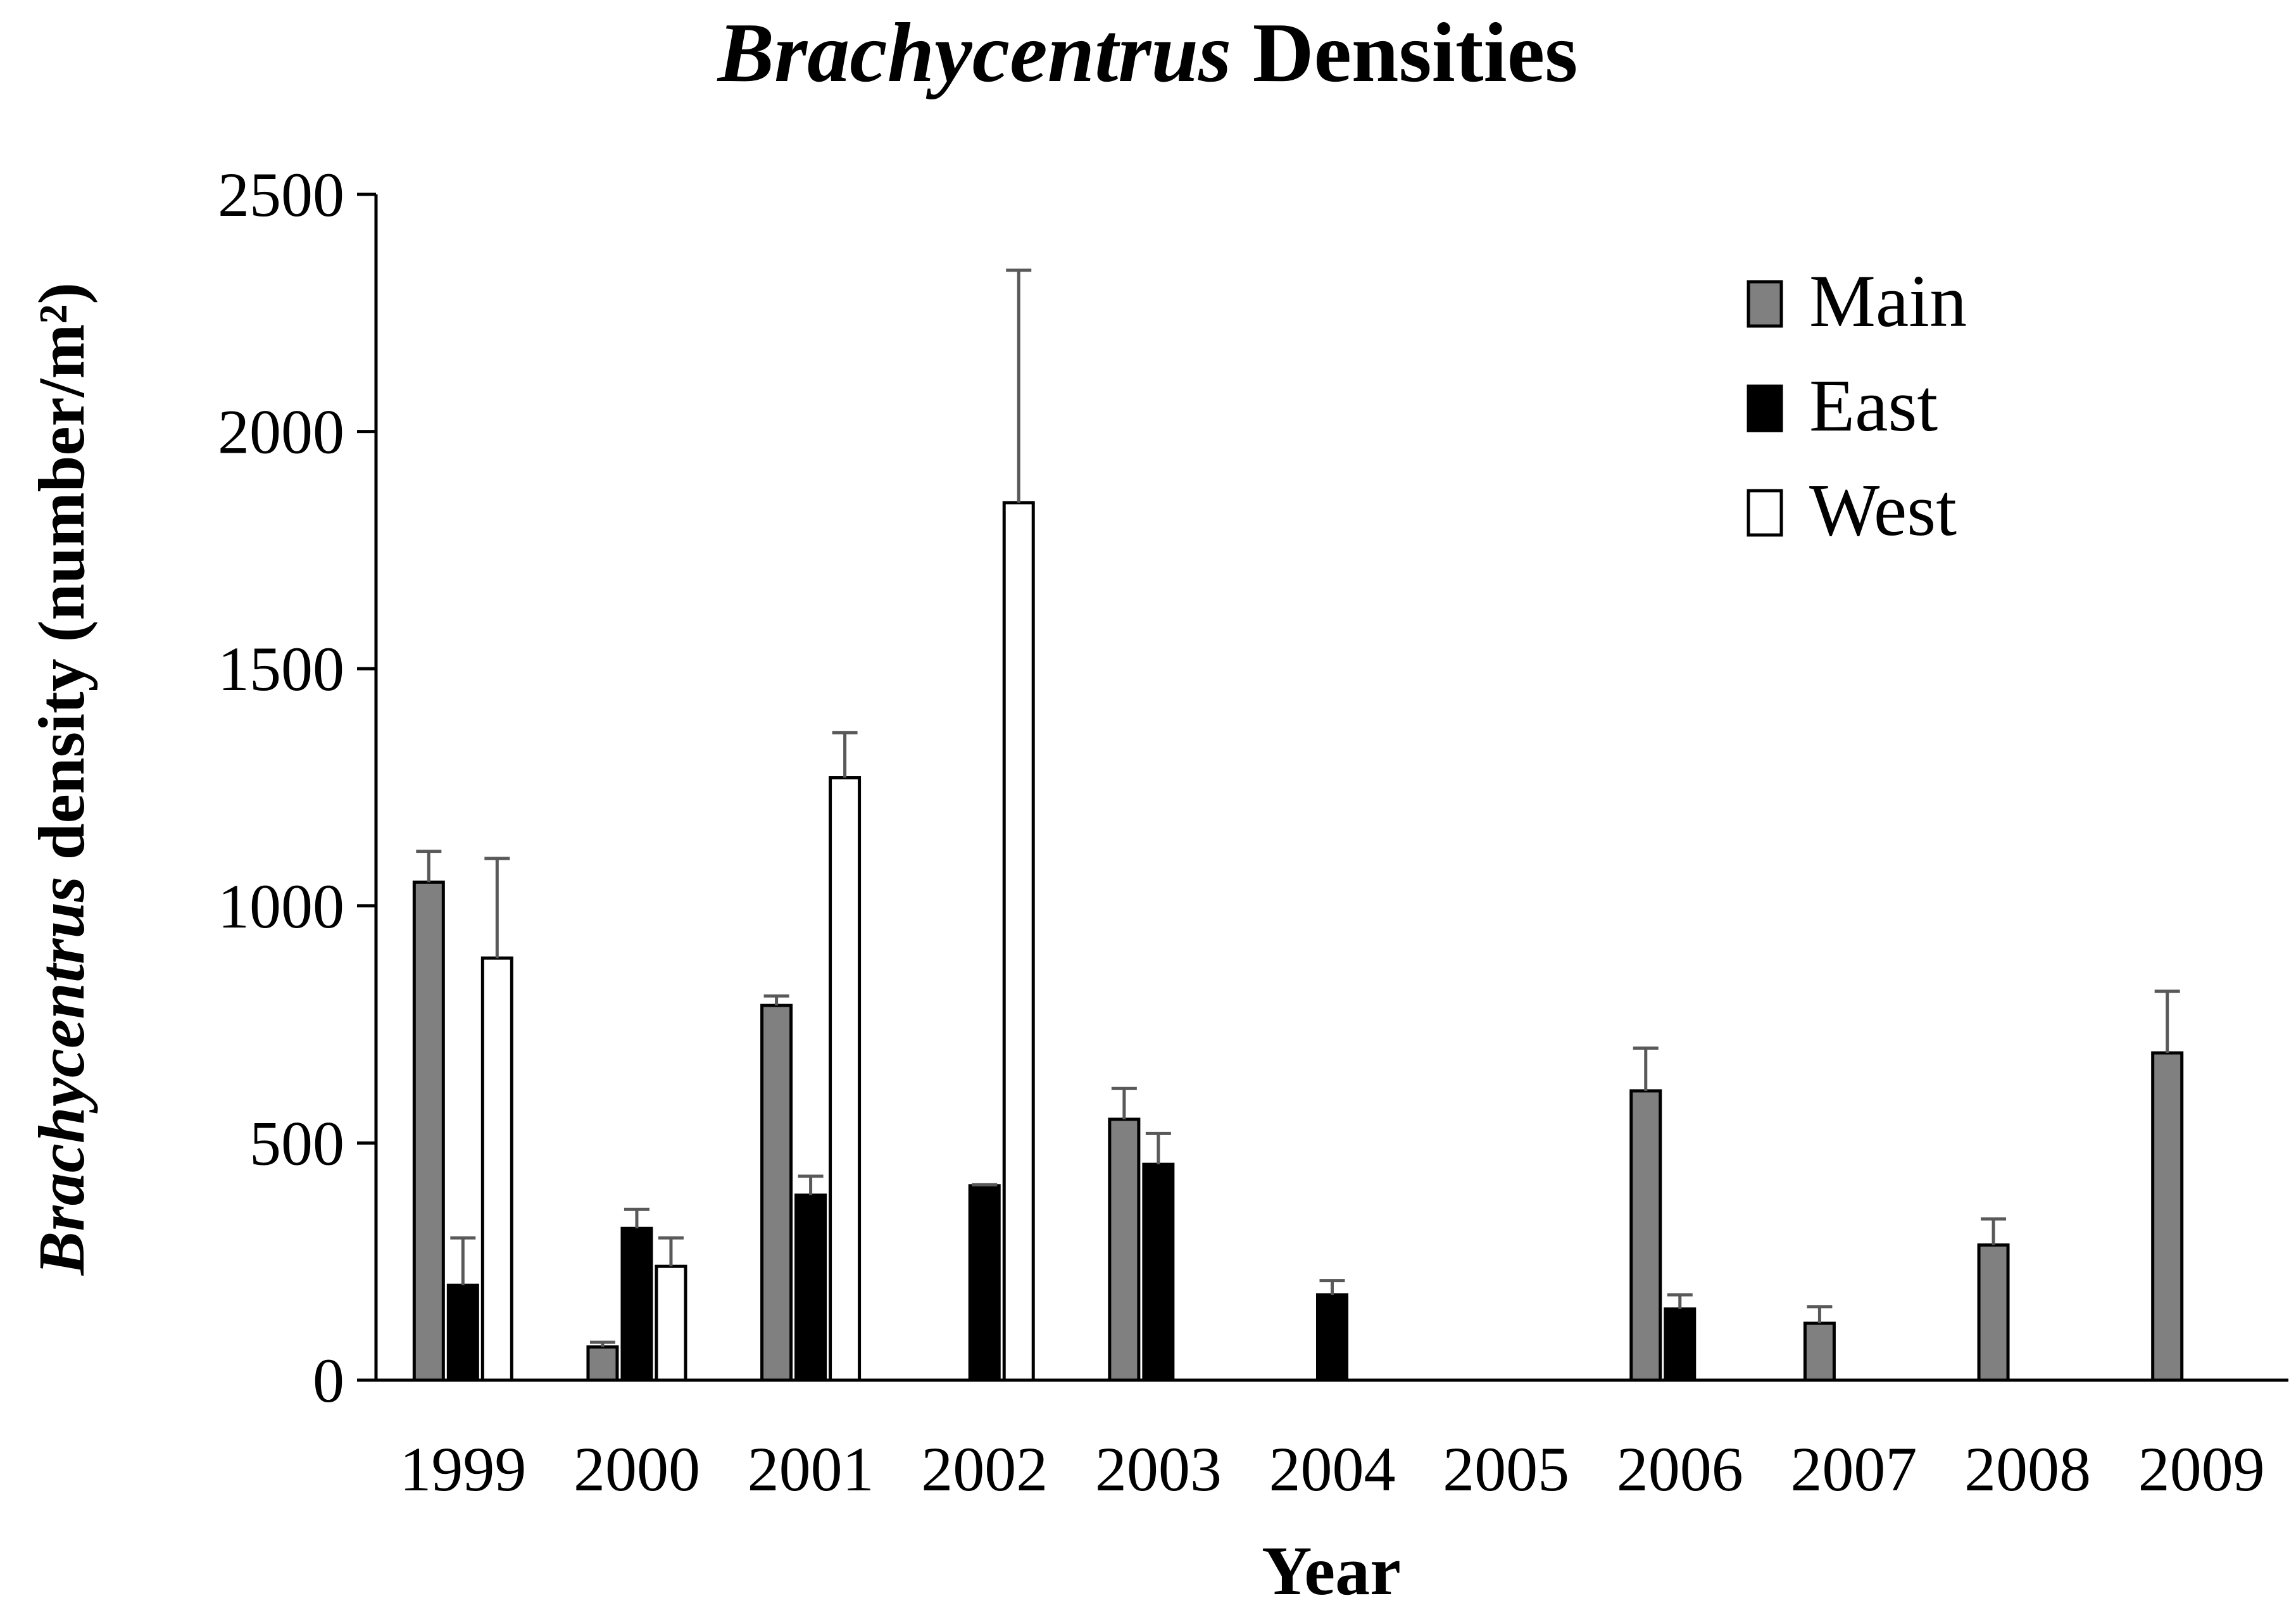 This screenshot has height=1610, width=2296. Describe the element at coordinates (281, 906) in the screenshot. I see `y-tick-label: 1000` at that location.